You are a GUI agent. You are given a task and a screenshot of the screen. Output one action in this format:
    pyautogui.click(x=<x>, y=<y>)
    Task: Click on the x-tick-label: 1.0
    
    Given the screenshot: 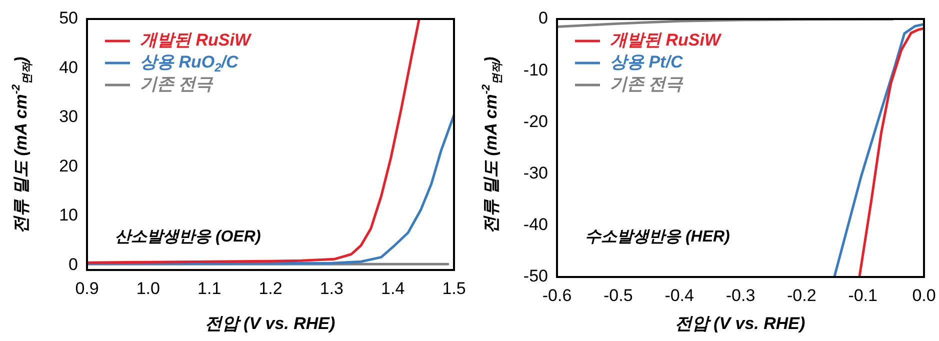 What is the action you would take?
    pyautogui.click(x=148, y=288)
    